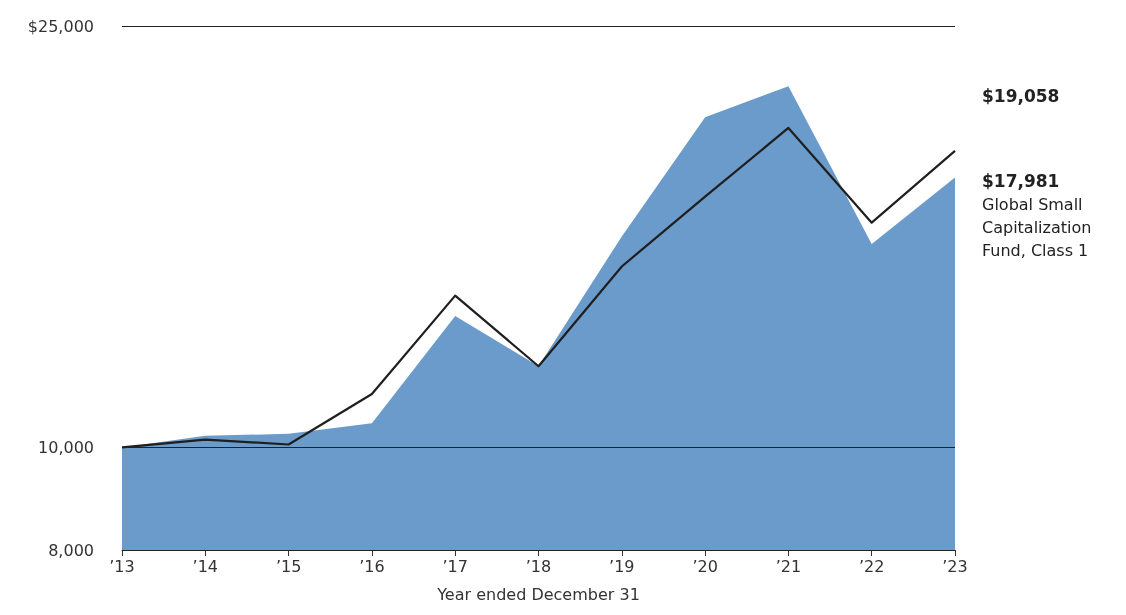 The image size is (1126, 615). Describe the element at coordinates (372, 566) in the screenshot. I see `x-tick-label: ’16` at that location.